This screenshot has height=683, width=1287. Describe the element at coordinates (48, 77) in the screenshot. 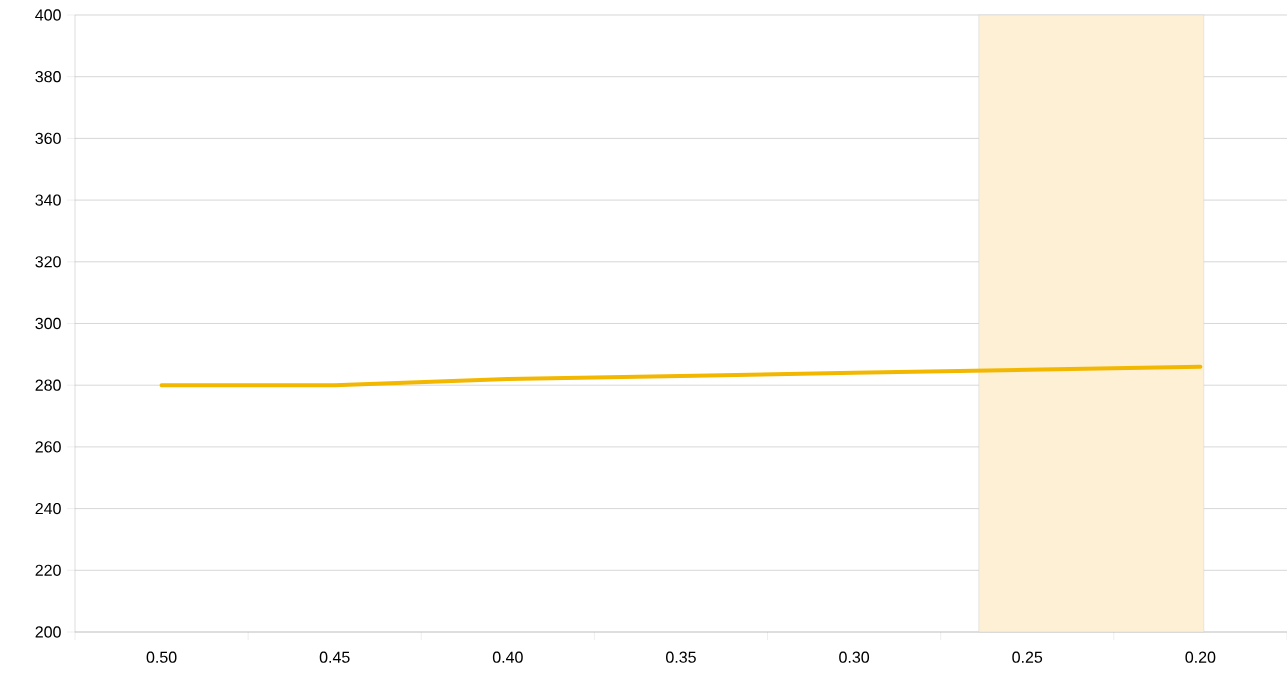

I see `y-tick-label: 380` at that location.